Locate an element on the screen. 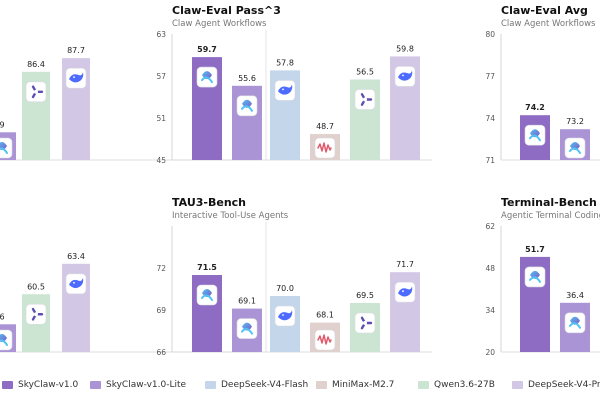 This screenshot has height=400, width=600. data-label: 48.7 is located at coordinates (325, 126).